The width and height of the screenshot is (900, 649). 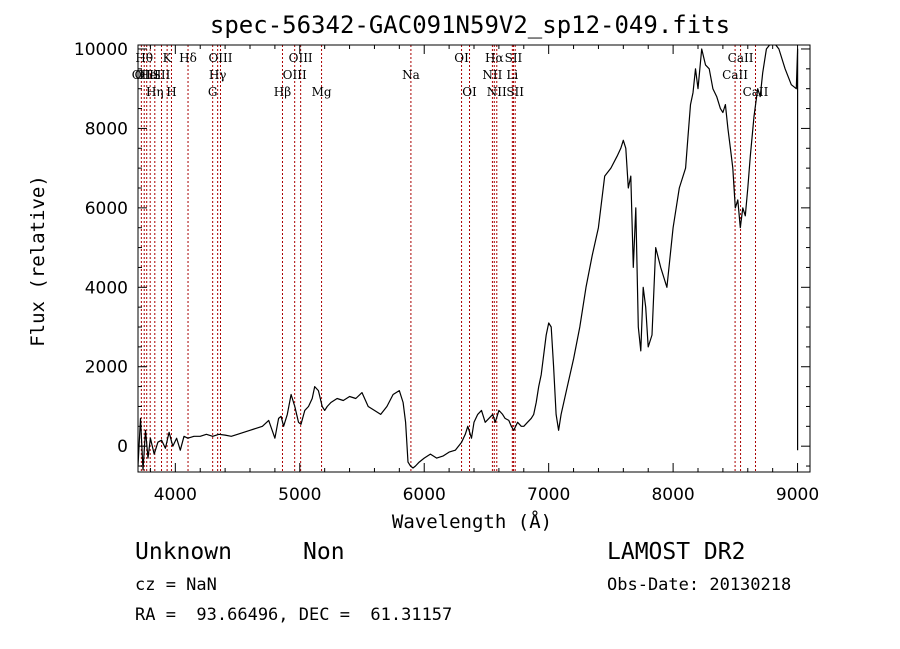 I want to click on line-marker-label: Hδ, so click(x=188, y=58).